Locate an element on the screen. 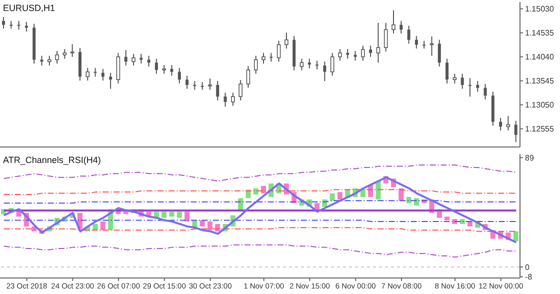 This screenshot has height=294, width=560. y-tick-label: 1.12555 is located at coordinates (539, 129).